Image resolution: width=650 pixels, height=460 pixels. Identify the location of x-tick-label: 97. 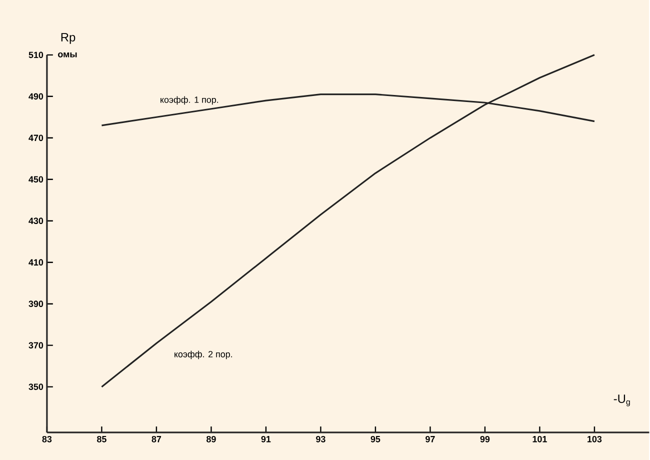
(430, 439).